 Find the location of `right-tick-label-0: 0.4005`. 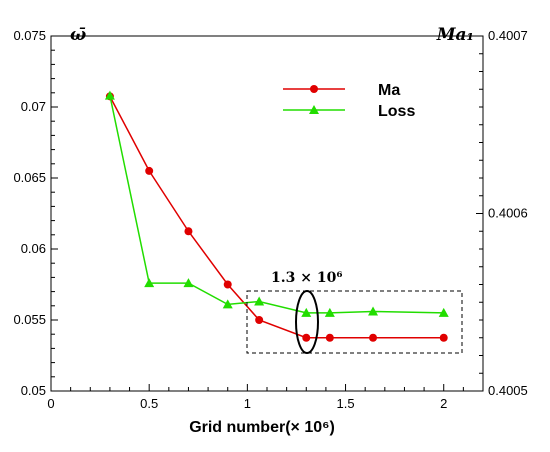

right-tick-label-0: 0.4005 is located at coordinates (508, 390).